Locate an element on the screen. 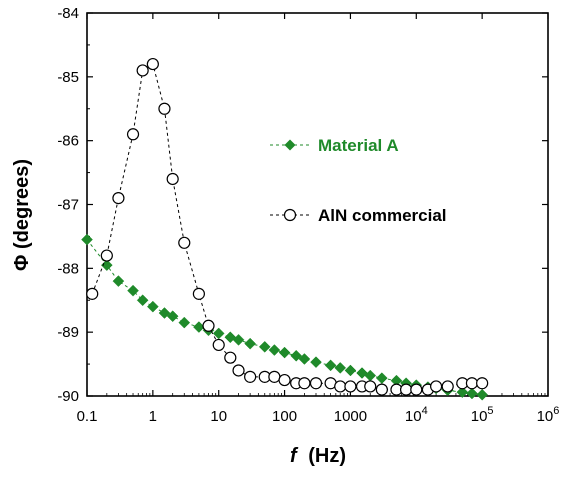  y-tick-label: -84 is located at coordinates (68, 13).